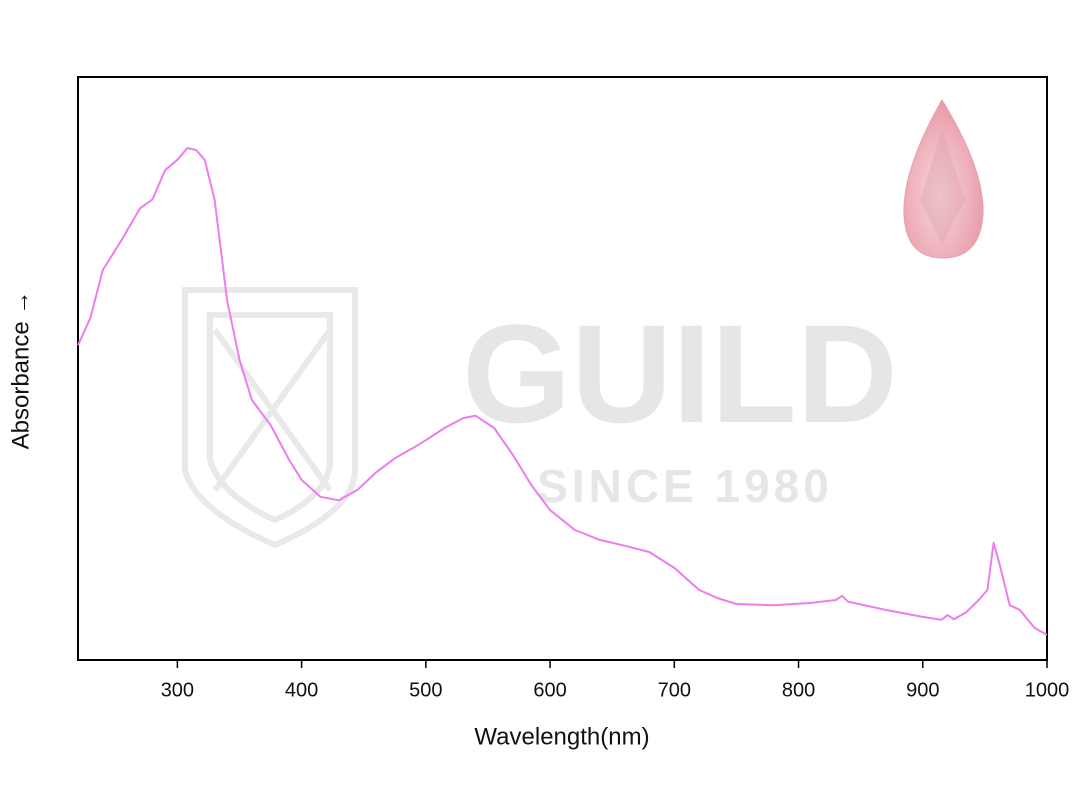 The width and height of the screenshot is (1080, 810). I want to click on gem-image, so click(943, 179).